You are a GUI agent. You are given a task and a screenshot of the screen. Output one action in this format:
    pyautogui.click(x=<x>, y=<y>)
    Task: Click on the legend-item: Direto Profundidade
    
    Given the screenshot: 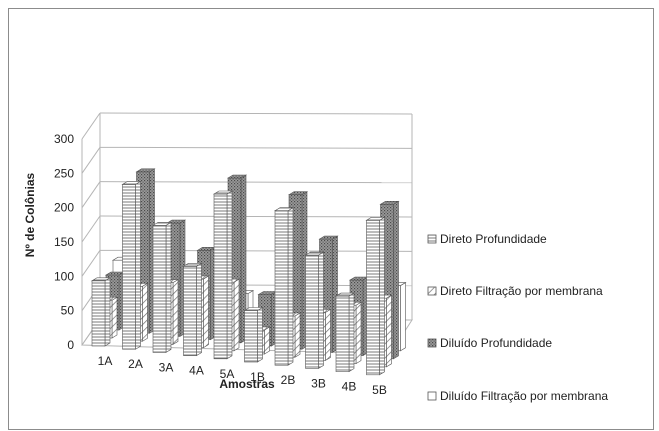 What is the action you would take?
    pyautogui.click(x=487, y=239)
    